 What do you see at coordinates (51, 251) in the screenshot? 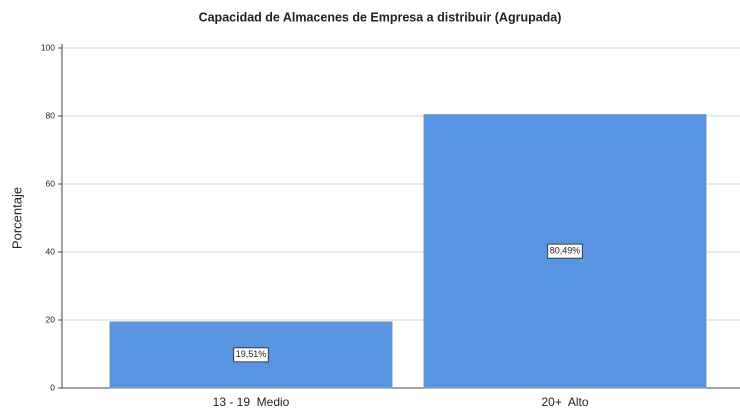
I see `y-tick-label: 40` at bounding box center [51, 251].